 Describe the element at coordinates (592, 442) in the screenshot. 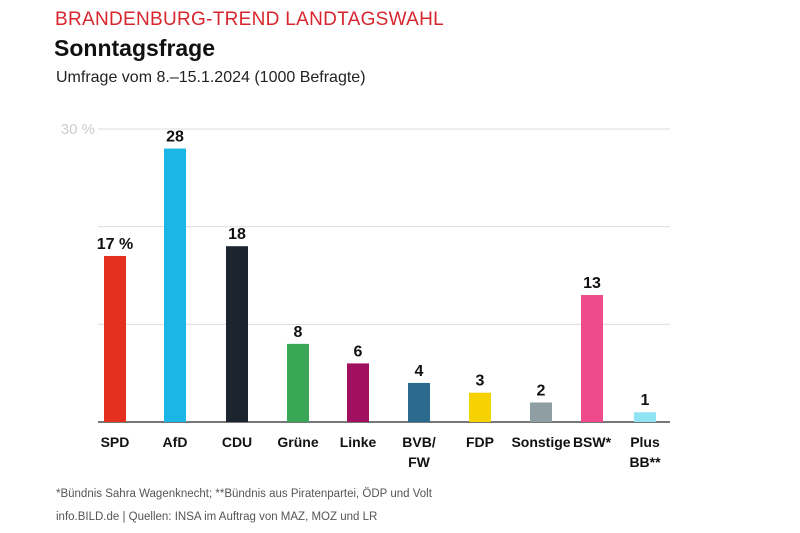

I see `category-label: BSW*` at that location.